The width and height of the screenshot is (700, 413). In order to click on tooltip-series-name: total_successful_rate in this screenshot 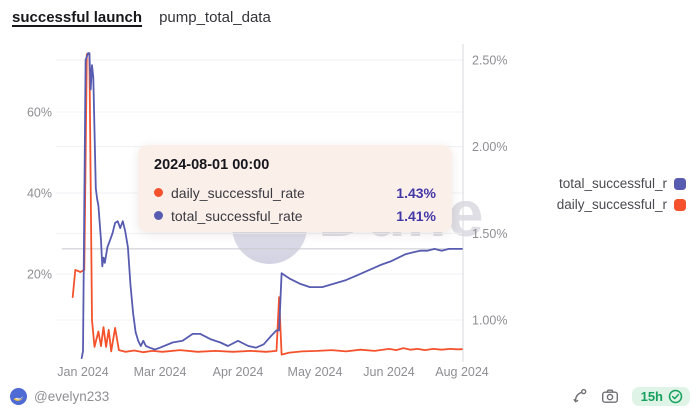, I will do `click(237, 215)`.